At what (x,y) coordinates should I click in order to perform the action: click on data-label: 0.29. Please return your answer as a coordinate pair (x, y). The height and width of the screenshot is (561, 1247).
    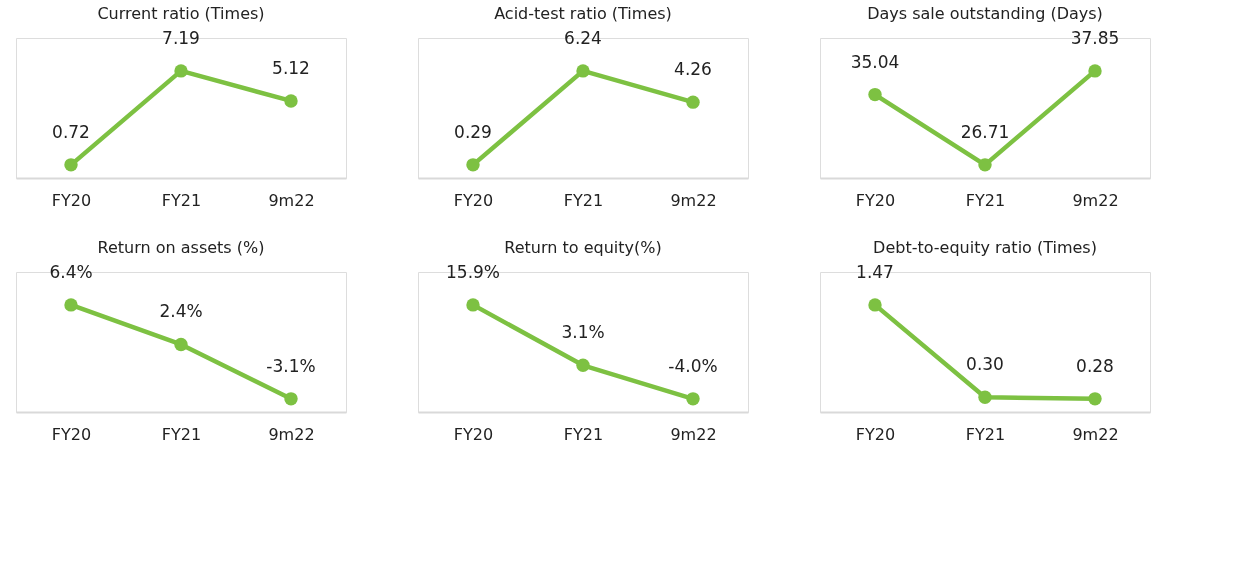
    Looking at the image, I should click on (473, 131).